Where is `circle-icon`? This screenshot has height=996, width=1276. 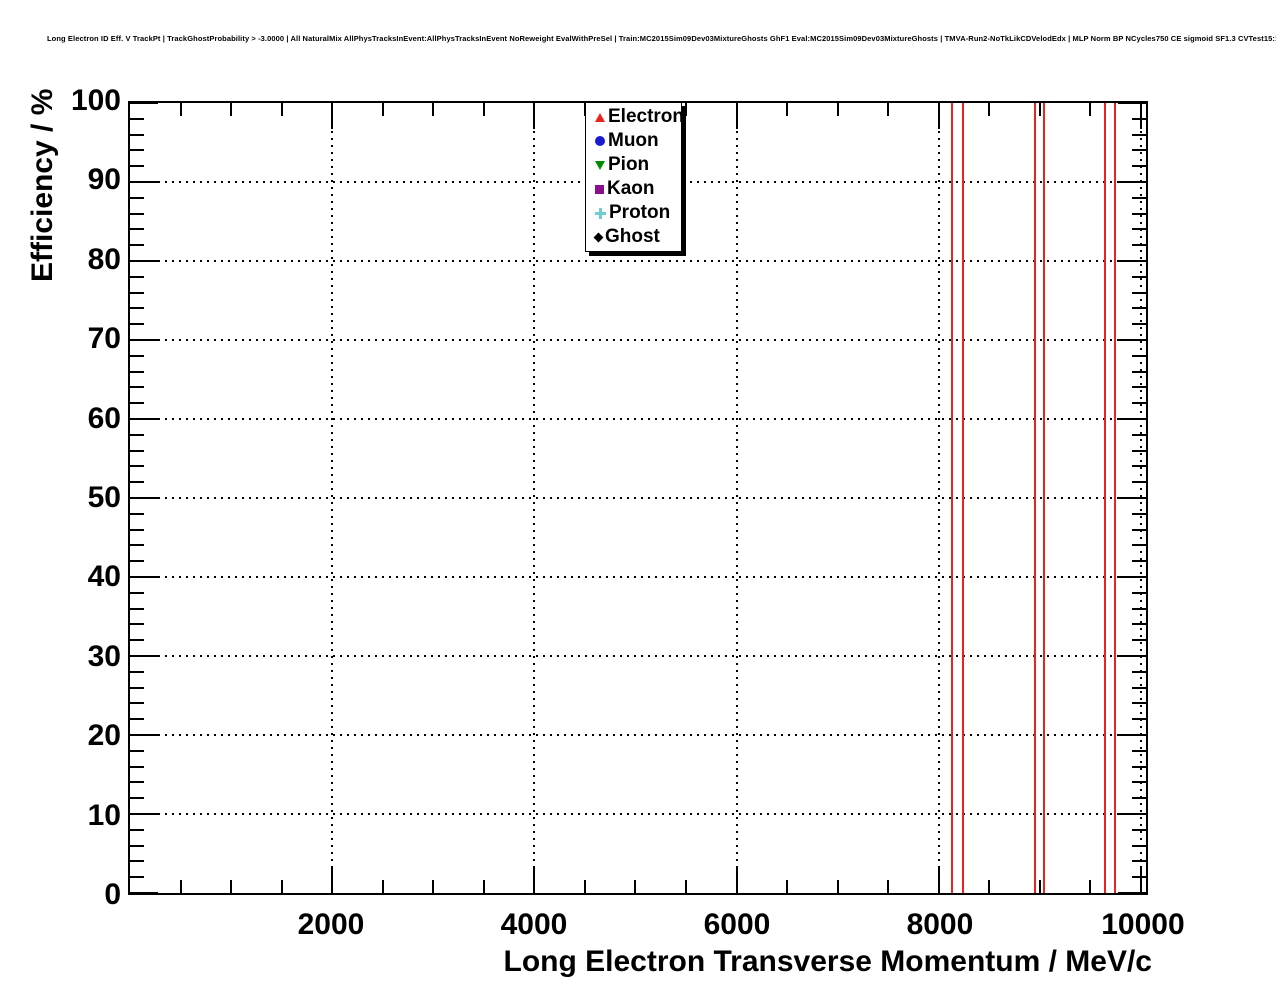 circle-icon is located at coordinates (600, 141).